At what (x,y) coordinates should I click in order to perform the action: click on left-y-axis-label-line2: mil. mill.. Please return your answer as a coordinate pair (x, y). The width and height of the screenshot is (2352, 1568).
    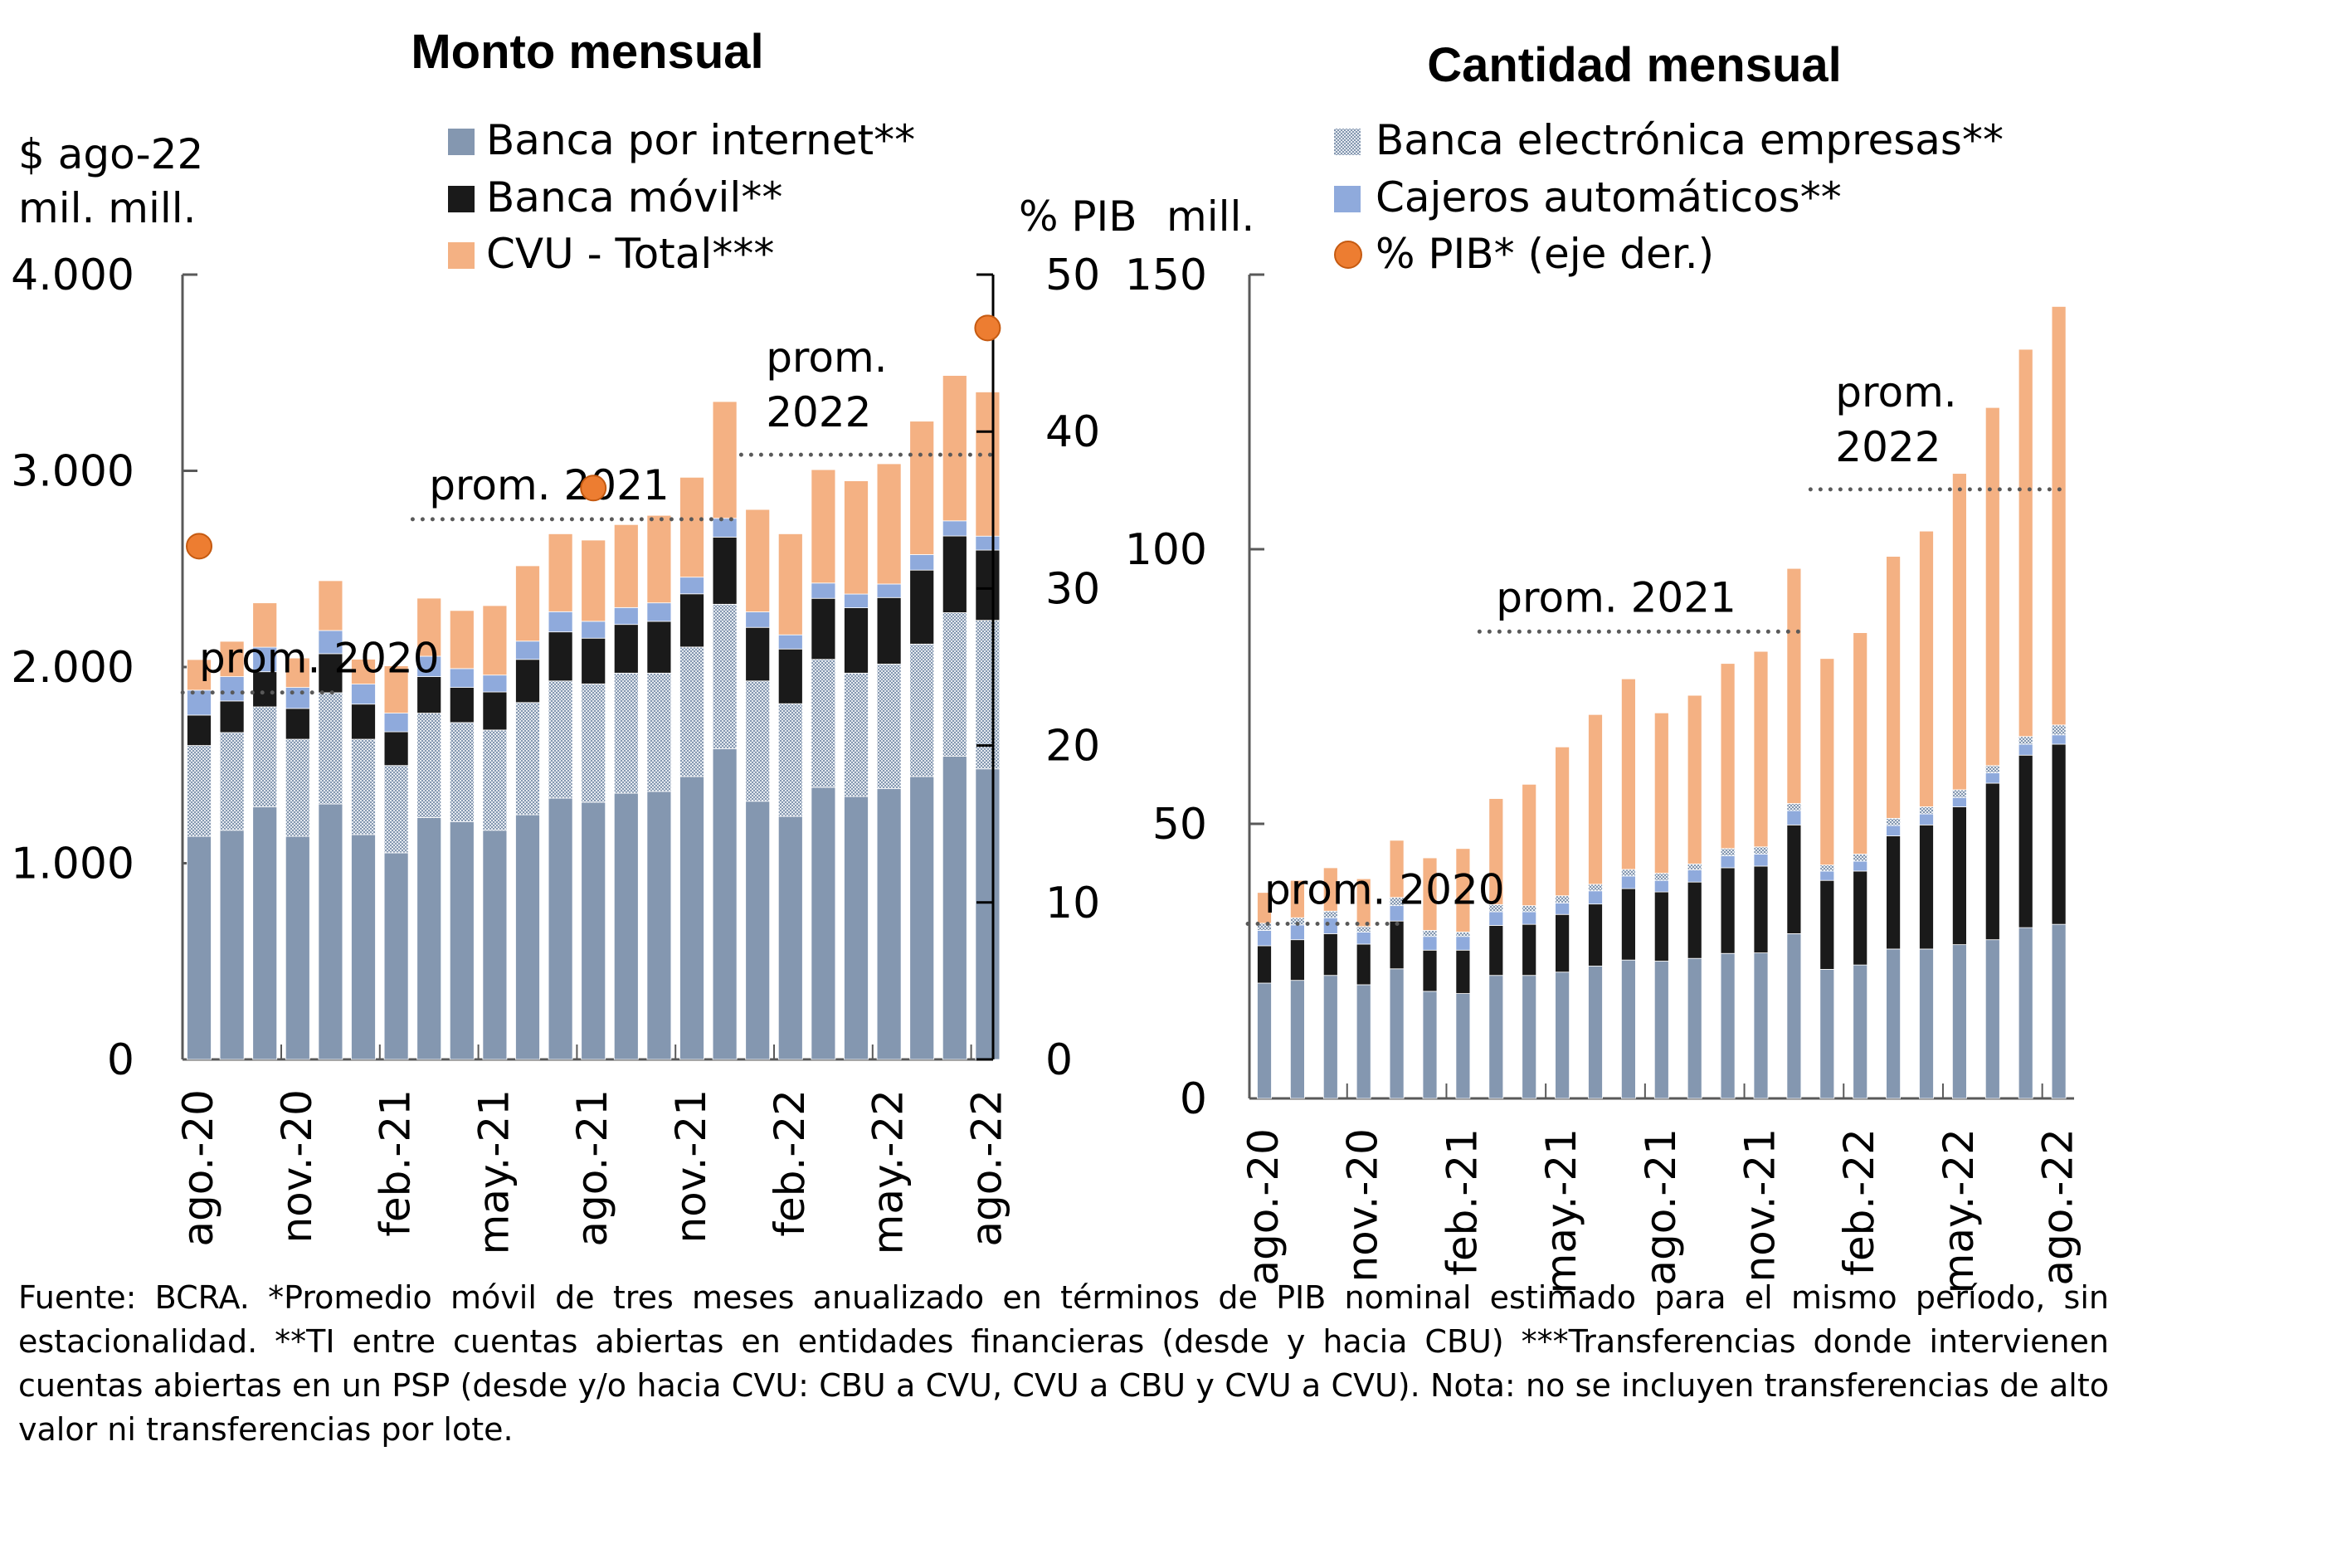
    Looking at the image, I should click on (107, 208).